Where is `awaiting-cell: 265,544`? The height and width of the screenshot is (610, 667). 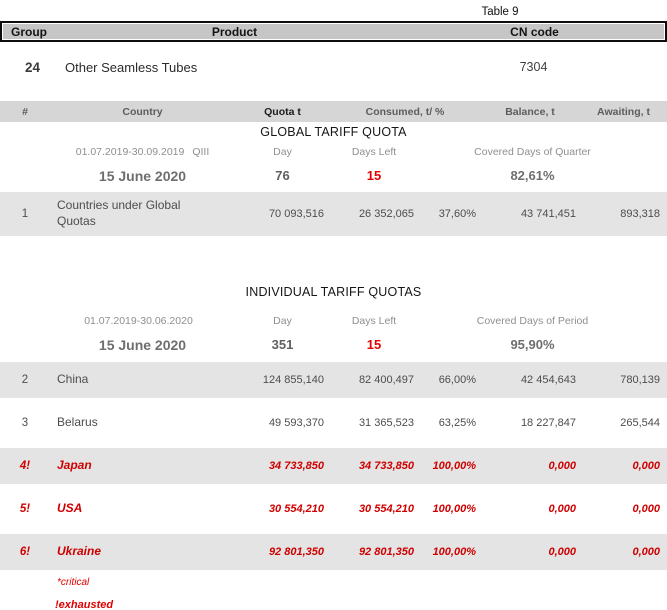 awaiting-cell: 265,544 is located at coordinates (640, 423).